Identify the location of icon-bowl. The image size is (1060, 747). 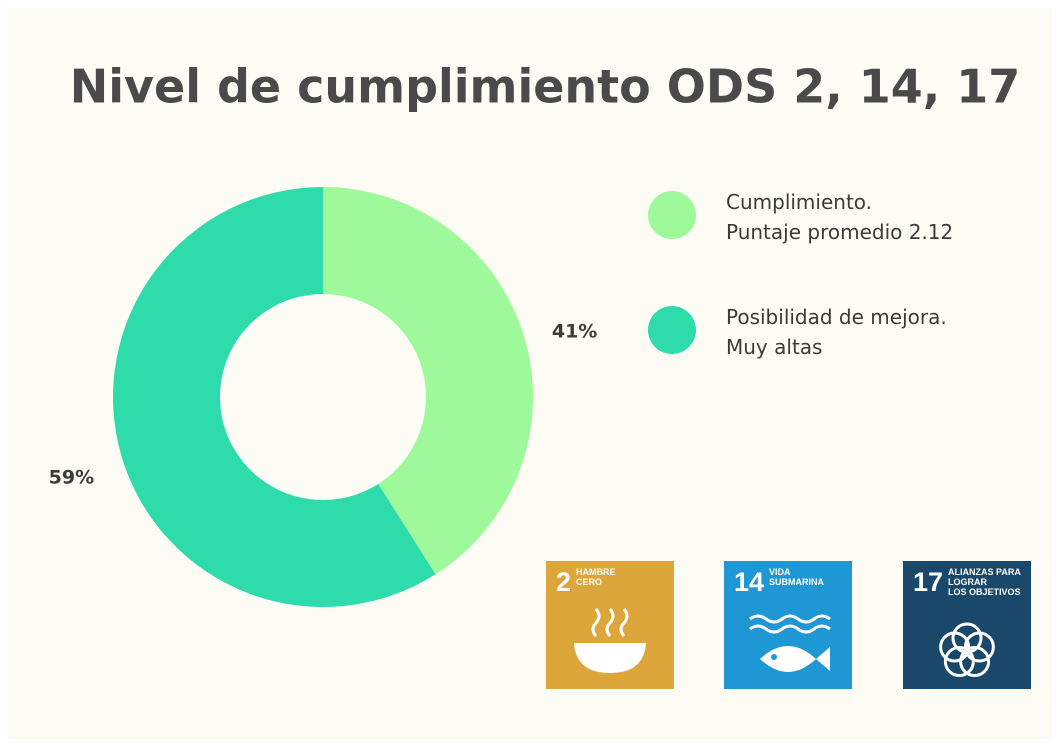
(610, 658).